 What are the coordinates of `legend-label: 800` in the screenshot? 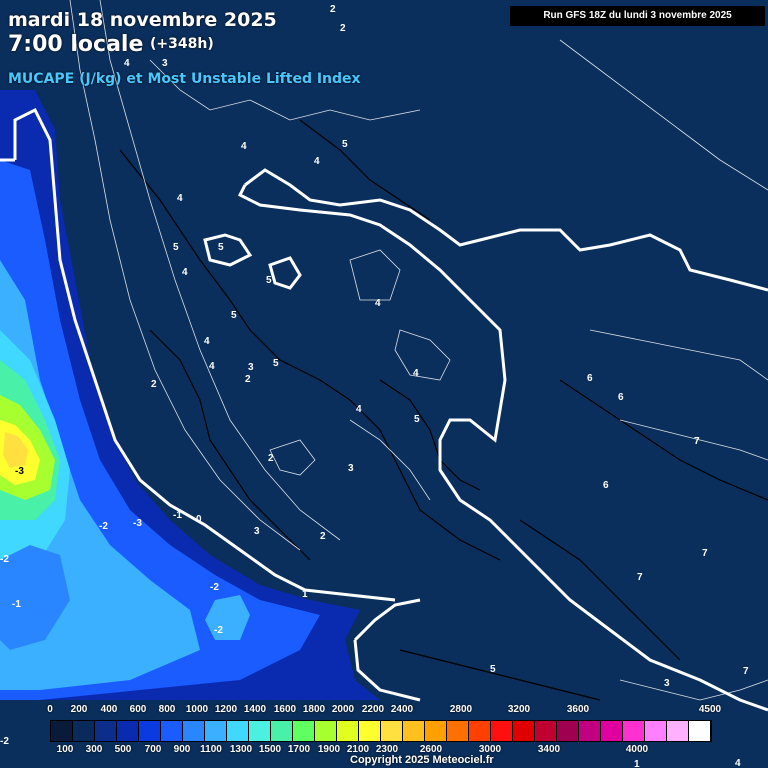 It's located at (167, 709).